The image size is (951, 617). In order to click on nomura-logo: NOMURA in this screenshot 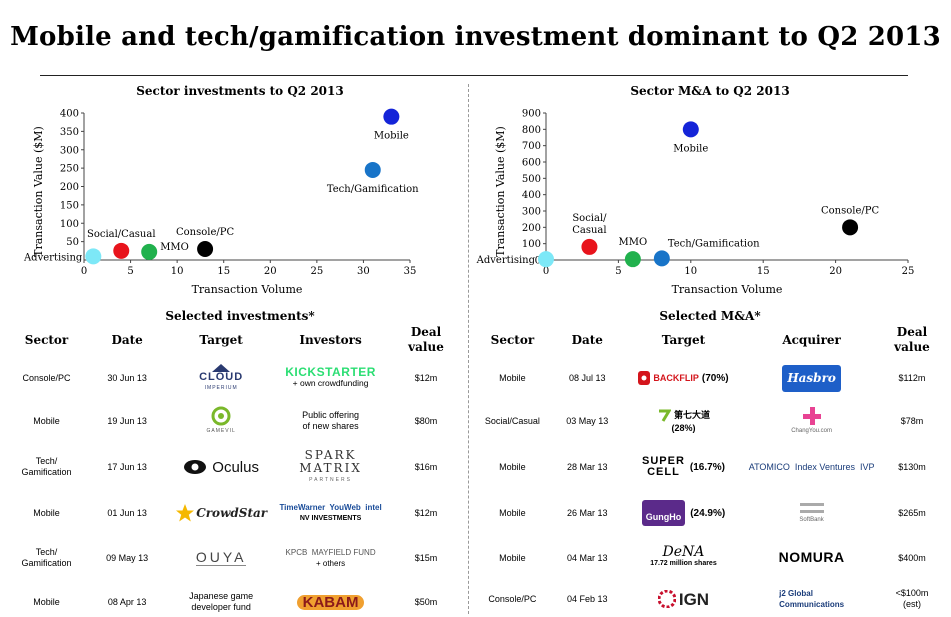, I will do `click(811, 556)`.